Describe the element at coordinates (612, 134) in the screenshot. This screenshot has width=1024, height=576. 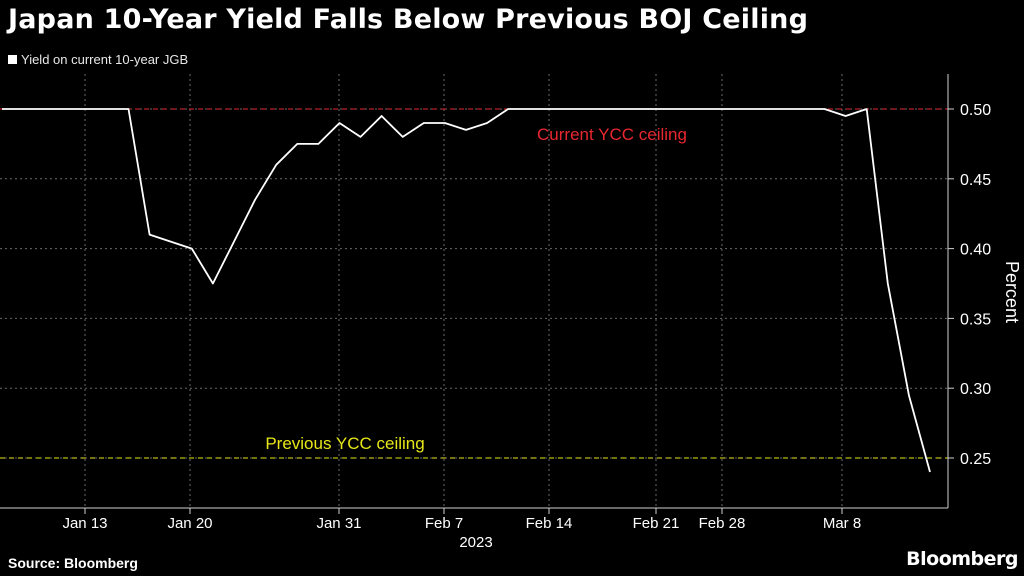
I see `reference-line-label: Current YCC ceiling` at that location.